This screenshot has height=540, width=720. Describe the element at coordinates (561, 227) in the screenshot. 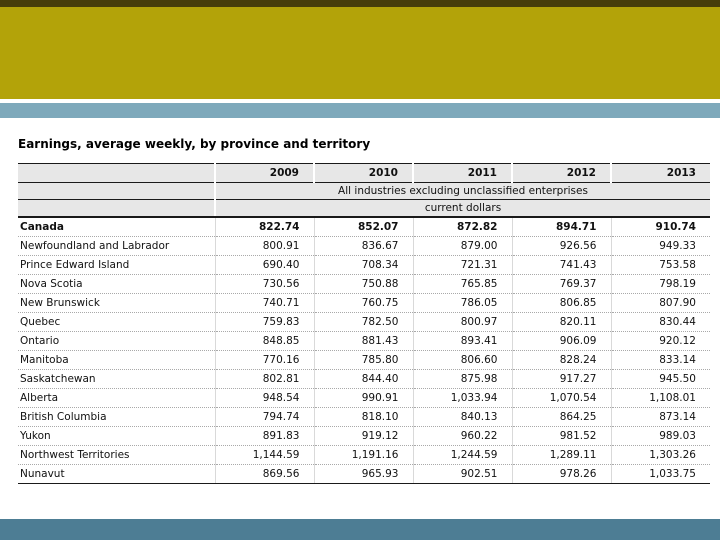

I see `value-cell: 894.71` at that location.